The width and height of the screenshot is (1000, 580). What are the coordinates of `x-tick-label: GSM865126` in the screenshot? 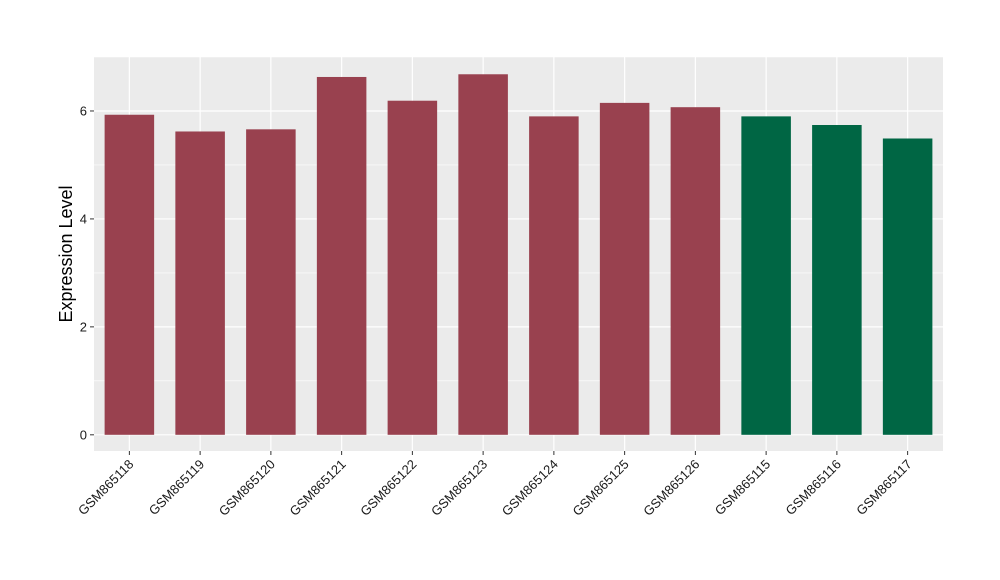 It's located at (671, 488).